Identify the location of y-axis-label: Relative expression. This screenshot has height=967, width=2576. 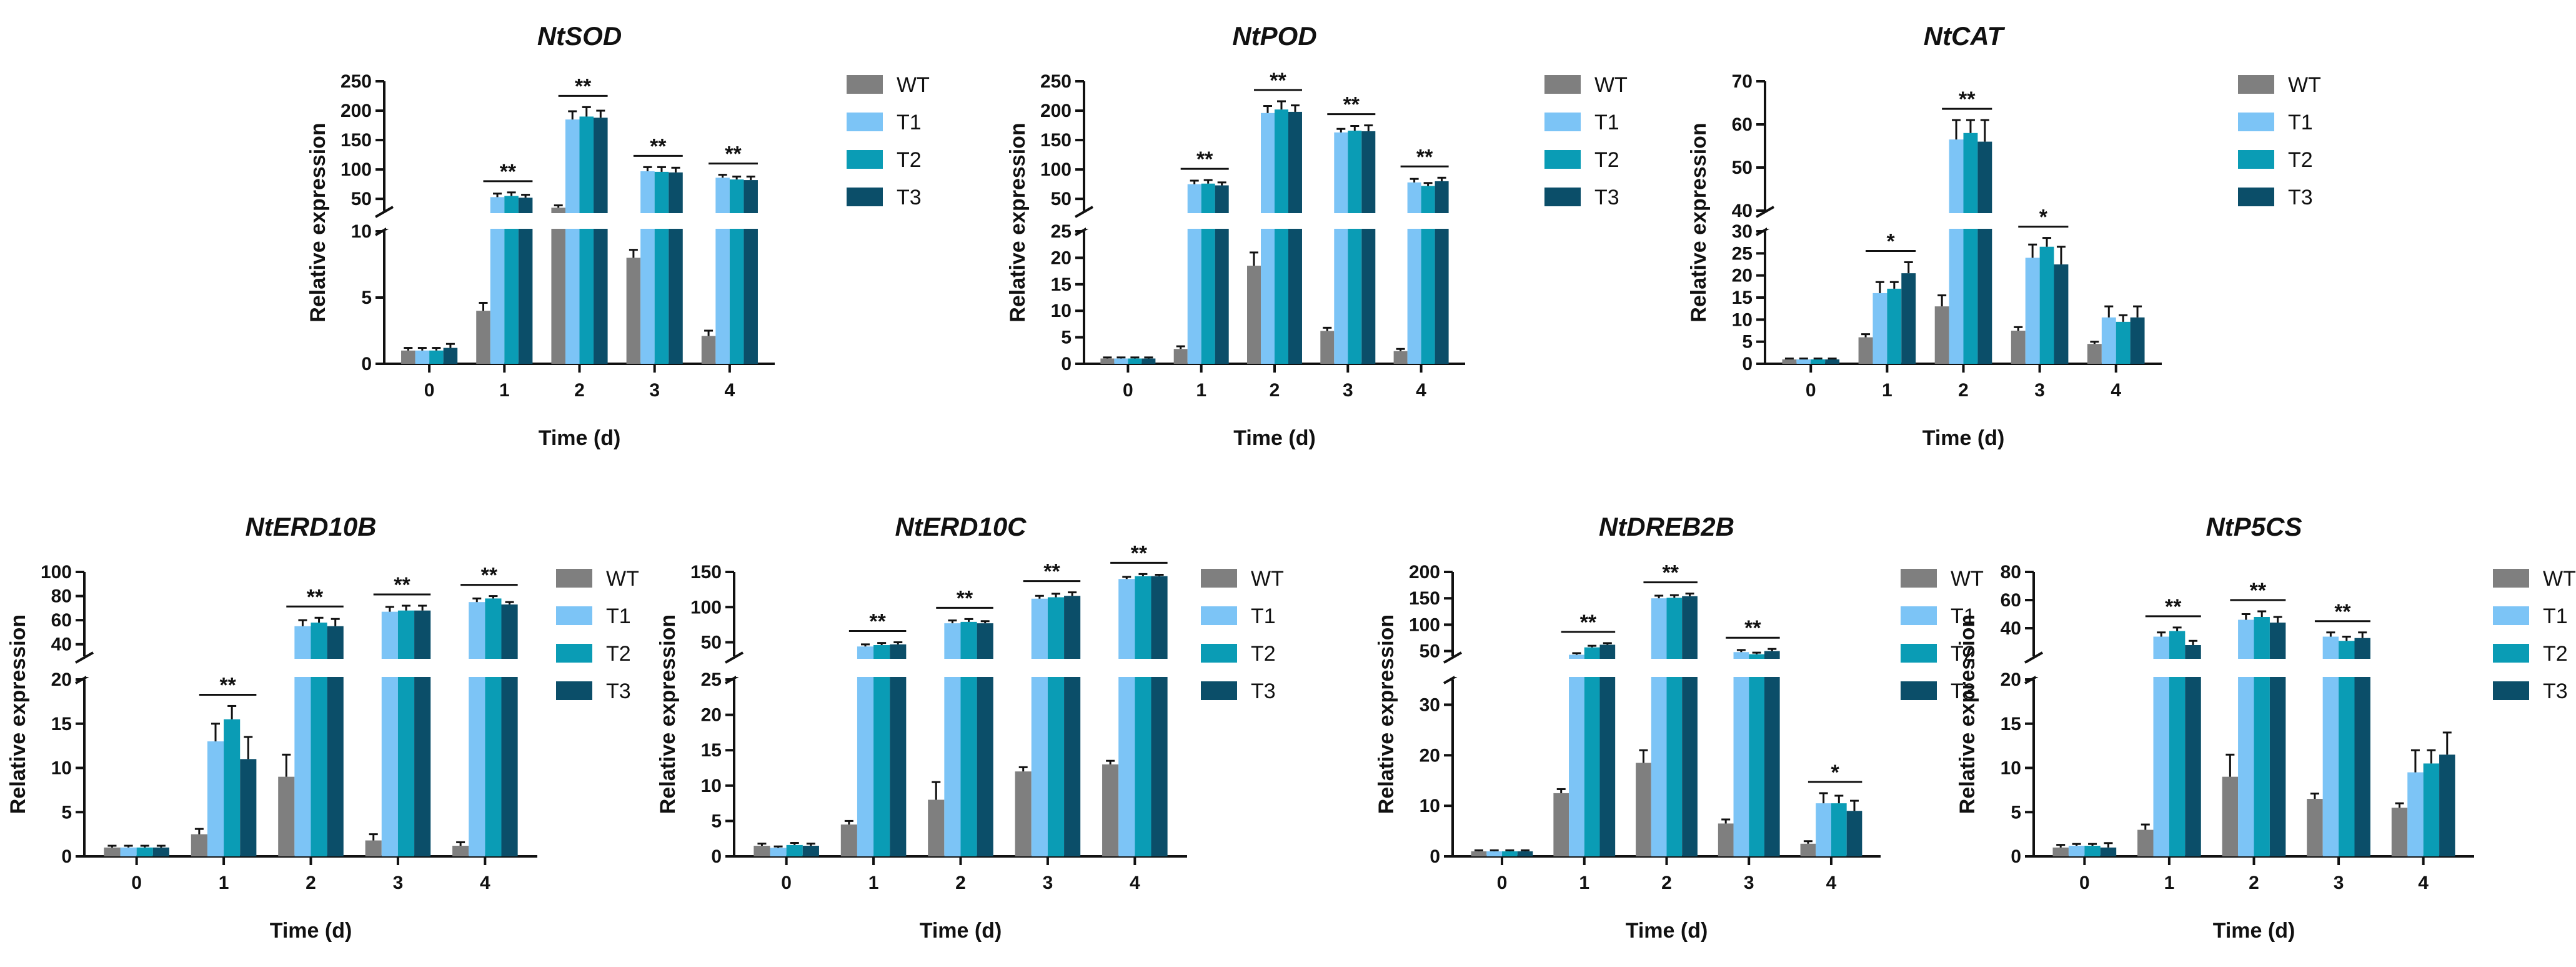
(1699, 222).